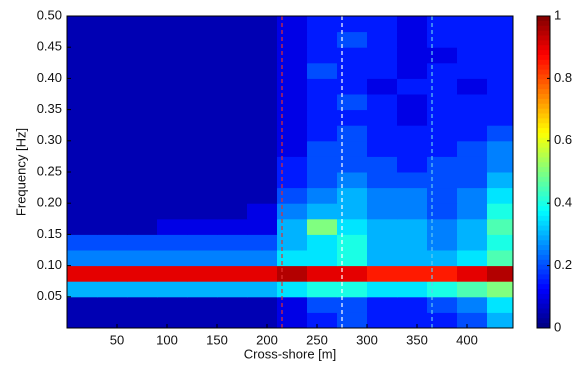 The width and height of the screenshot is (577, 379). What do you see at coordinates (267, 339) in the screenshot?
I see `x-tick-label: 200` at bounding box center [267, 339].